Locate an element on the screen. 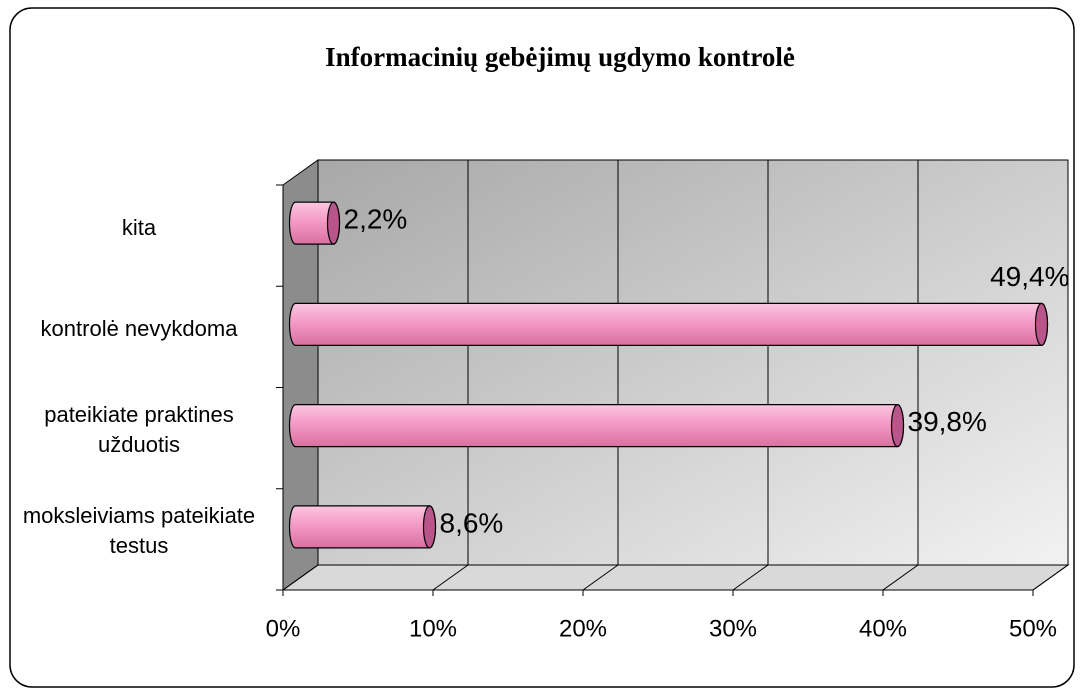 The width and height of the screenshot is (1080, 691). value-label: 2,2% is located at coordinates (376, 219).